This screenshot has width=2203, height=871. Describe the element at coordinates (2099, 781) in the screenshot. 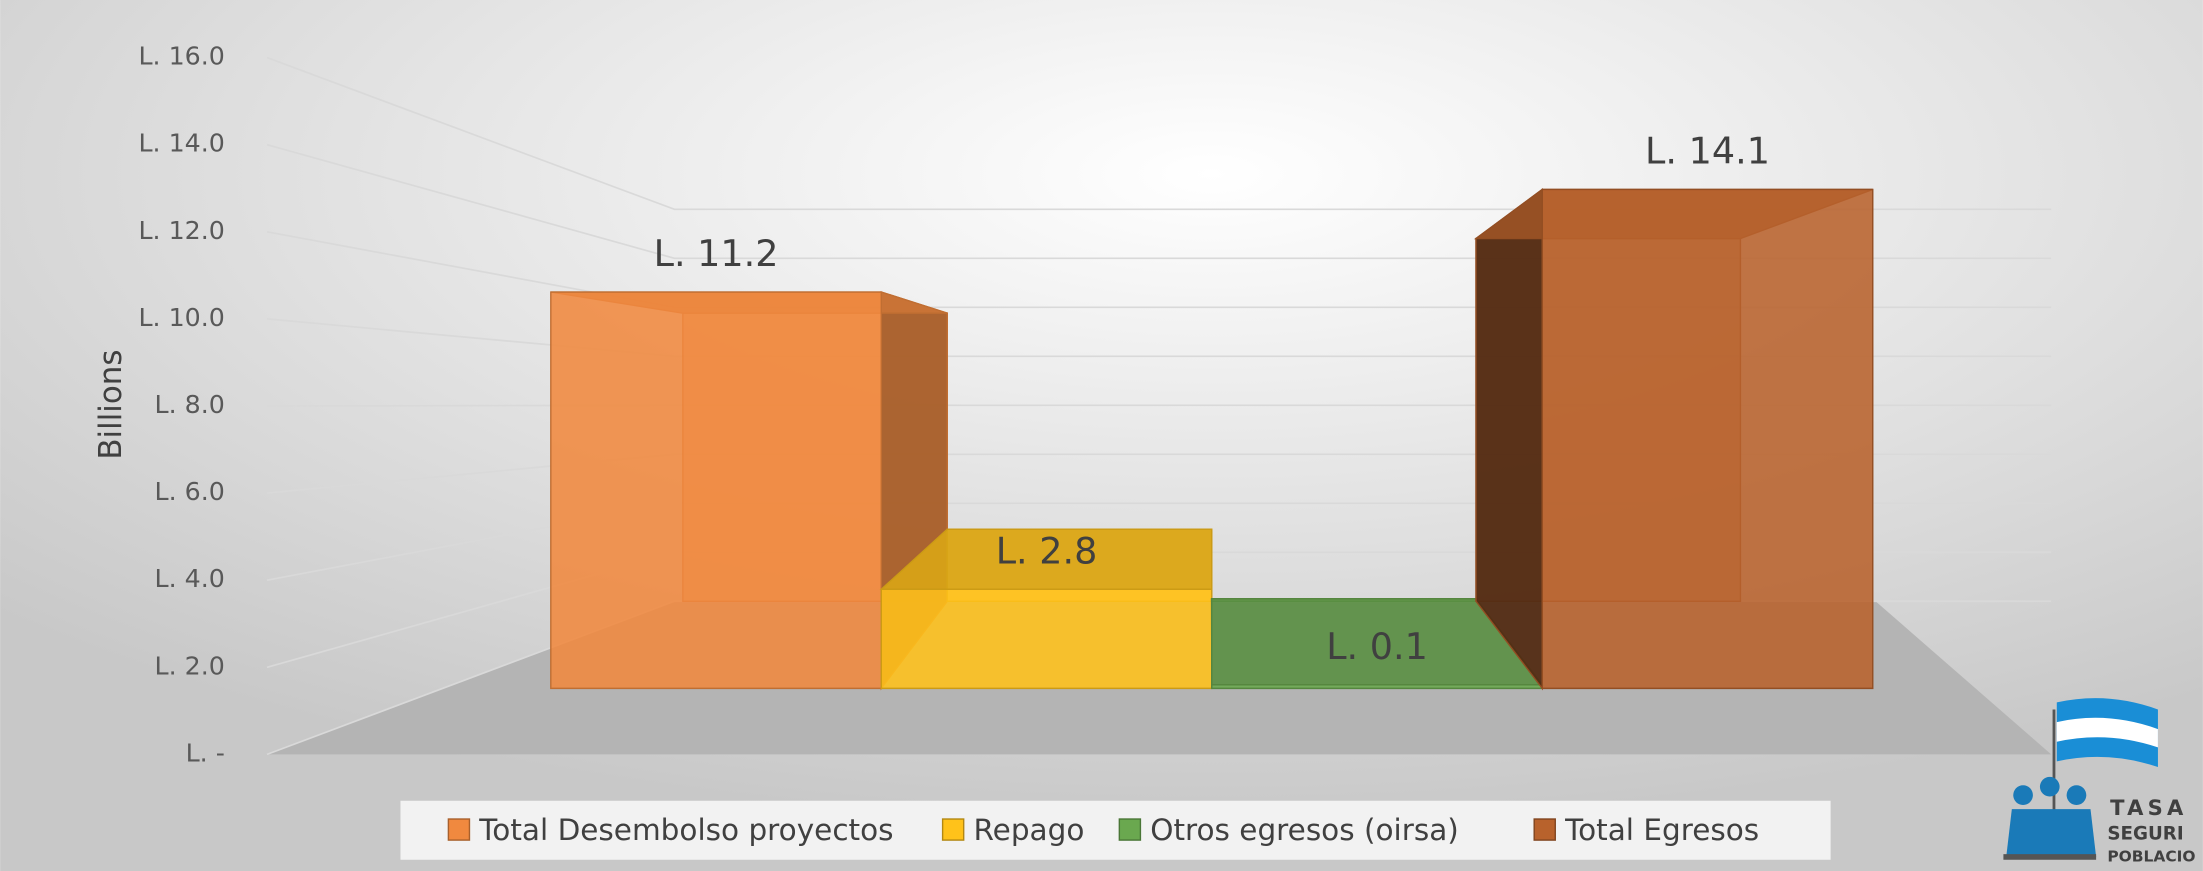

I see `logo: TASA SEGURI POBLACIO` at that location.